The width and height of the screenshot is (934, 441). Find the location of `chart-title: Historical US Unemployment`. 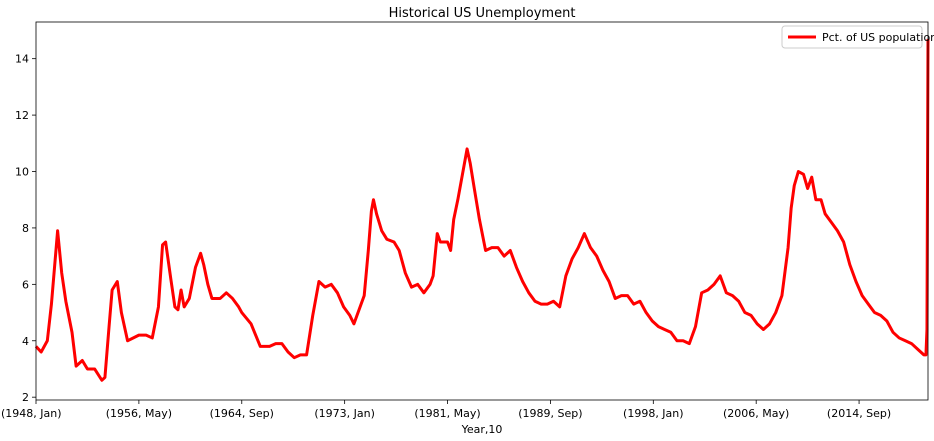

chart-title: Historical US Unemployment is located at coordinates (482, 13).